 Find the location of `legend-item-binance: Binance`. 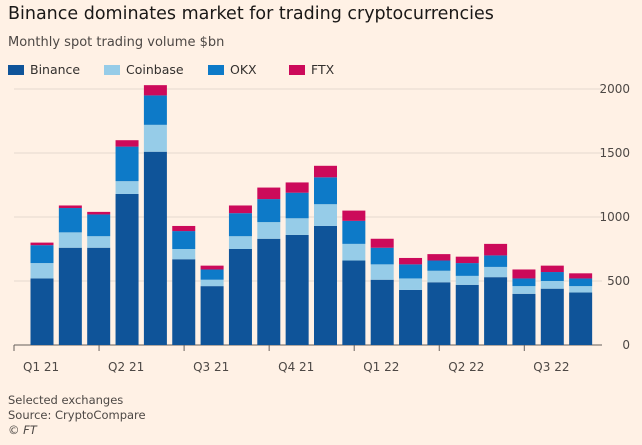

legend-item-binance: Binance is located at coordinates (44, 69).